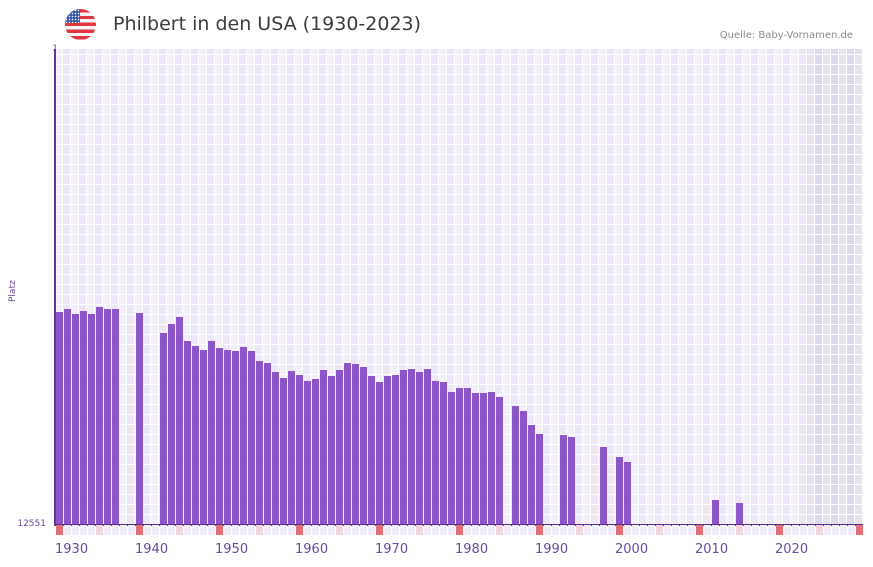 This screenshot has height=567, width=873. Describe the element at coordinates (179, 421) in the screenshot. I see `bar-1945` at that location.